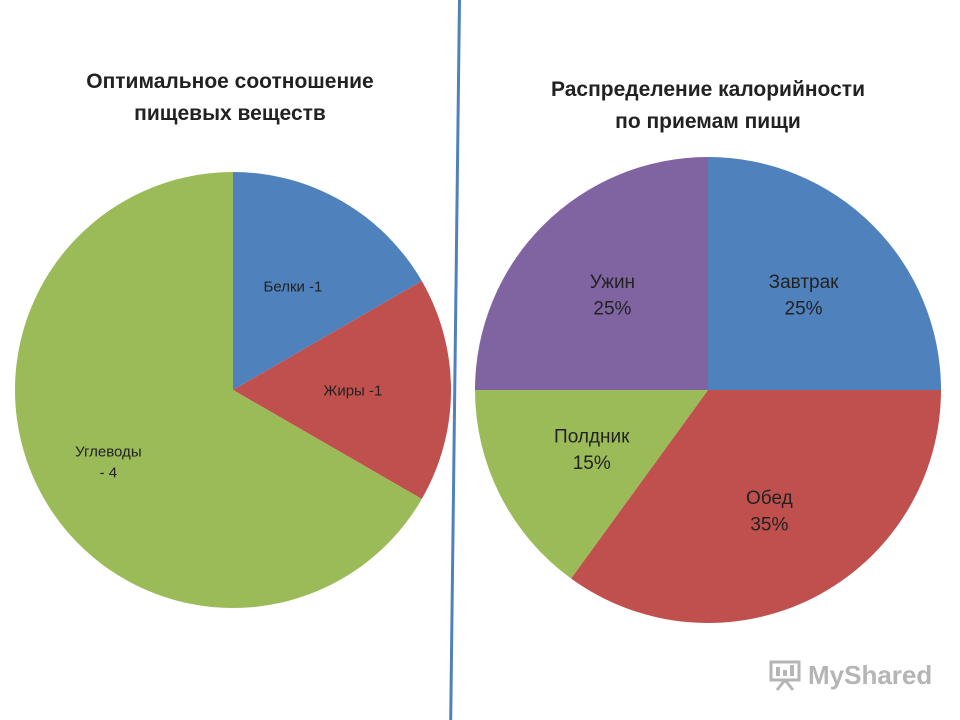  Describe the element at coordinates (230, 97) in the screenshot. I see `chart-title-nutrients: Оптимальное соотношение пищевых веществ` at that location.